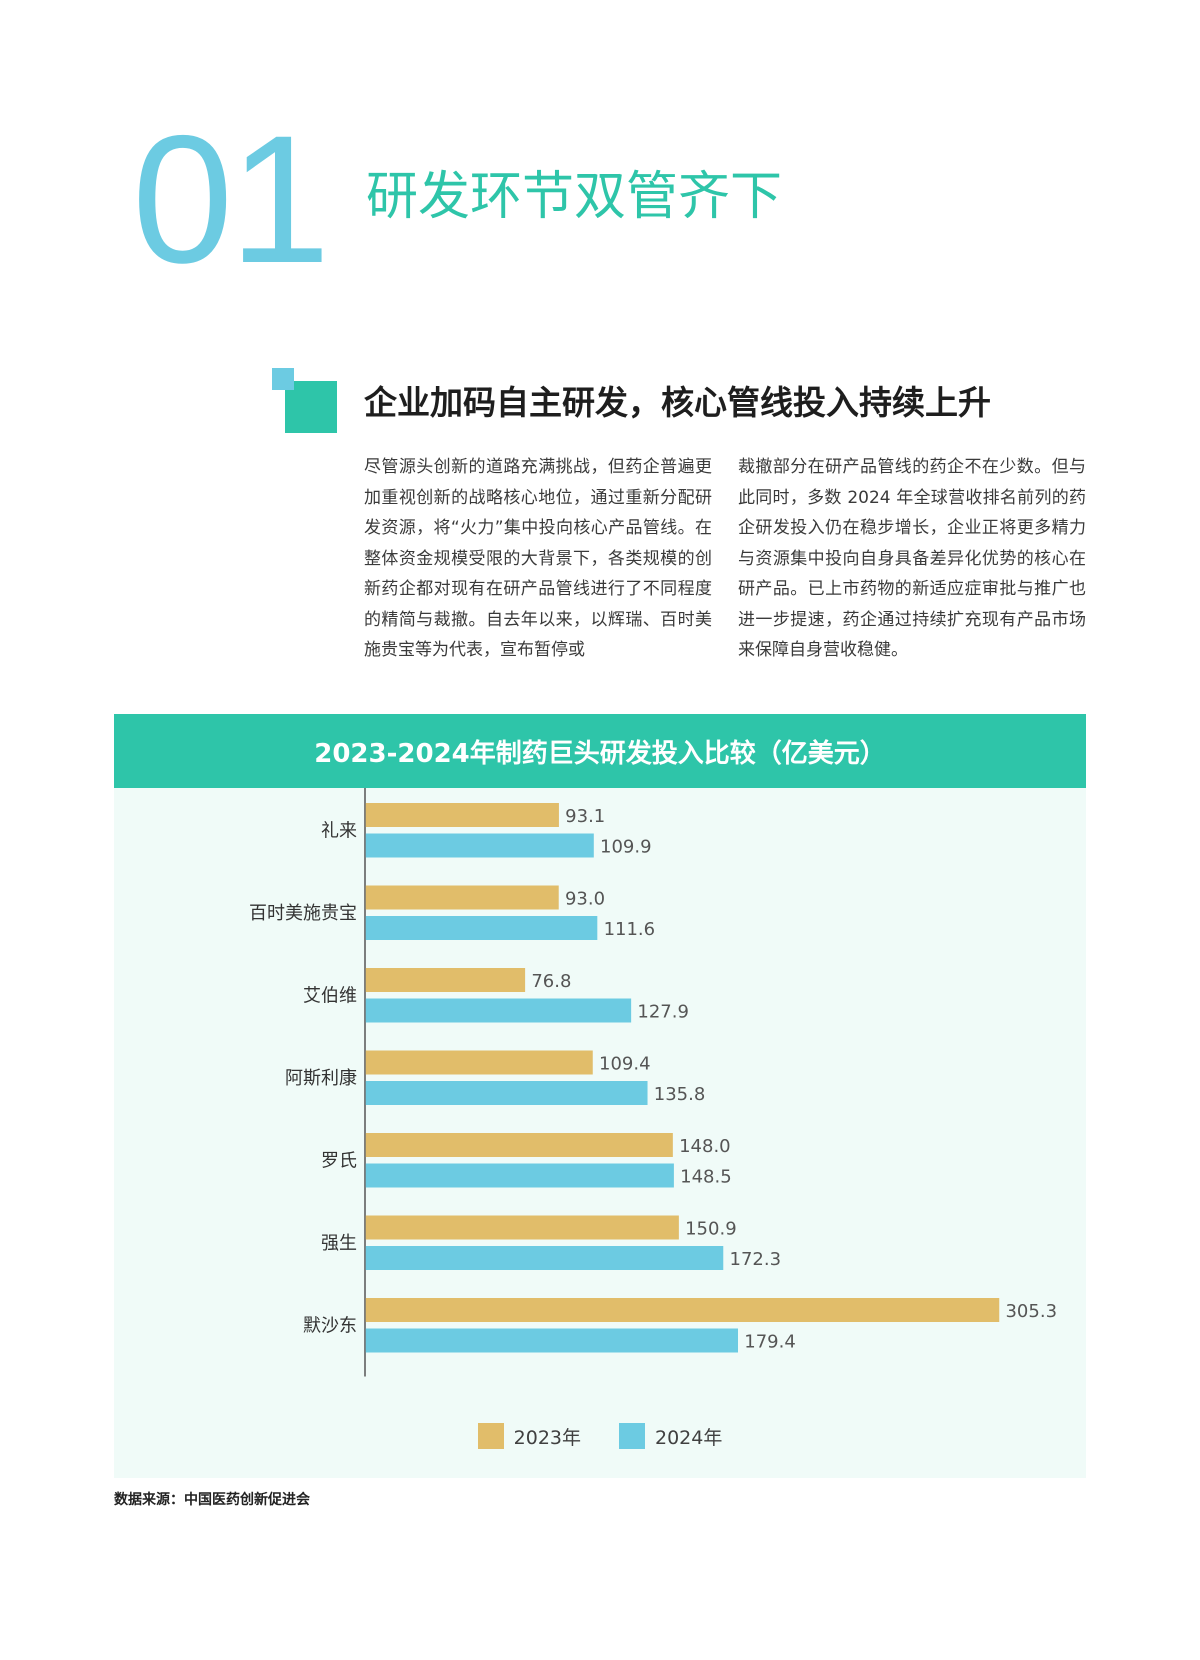 This screenshot has height=1660, width=1200. Describe the element at coordinates (689, 1437) in the screenshot. I see `legend-label-2024: 2024年` at that location.